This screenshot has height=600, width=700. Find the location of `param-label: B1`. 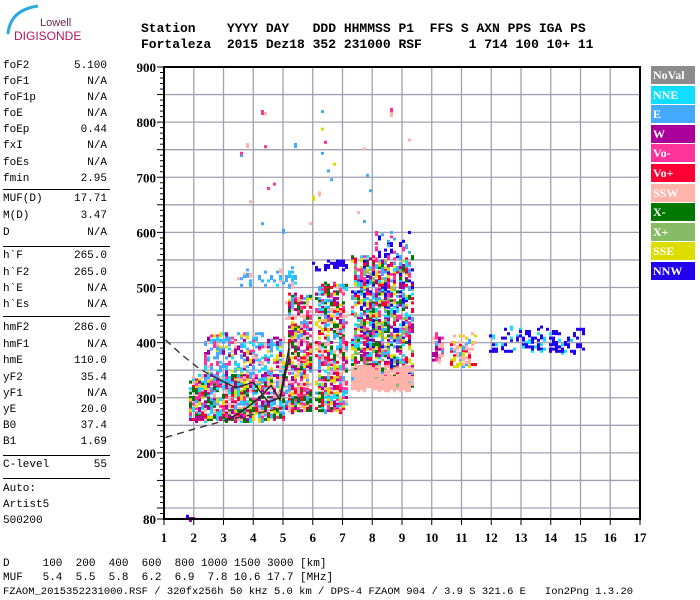

param-label: B1 is located at coordinates (10, 442).